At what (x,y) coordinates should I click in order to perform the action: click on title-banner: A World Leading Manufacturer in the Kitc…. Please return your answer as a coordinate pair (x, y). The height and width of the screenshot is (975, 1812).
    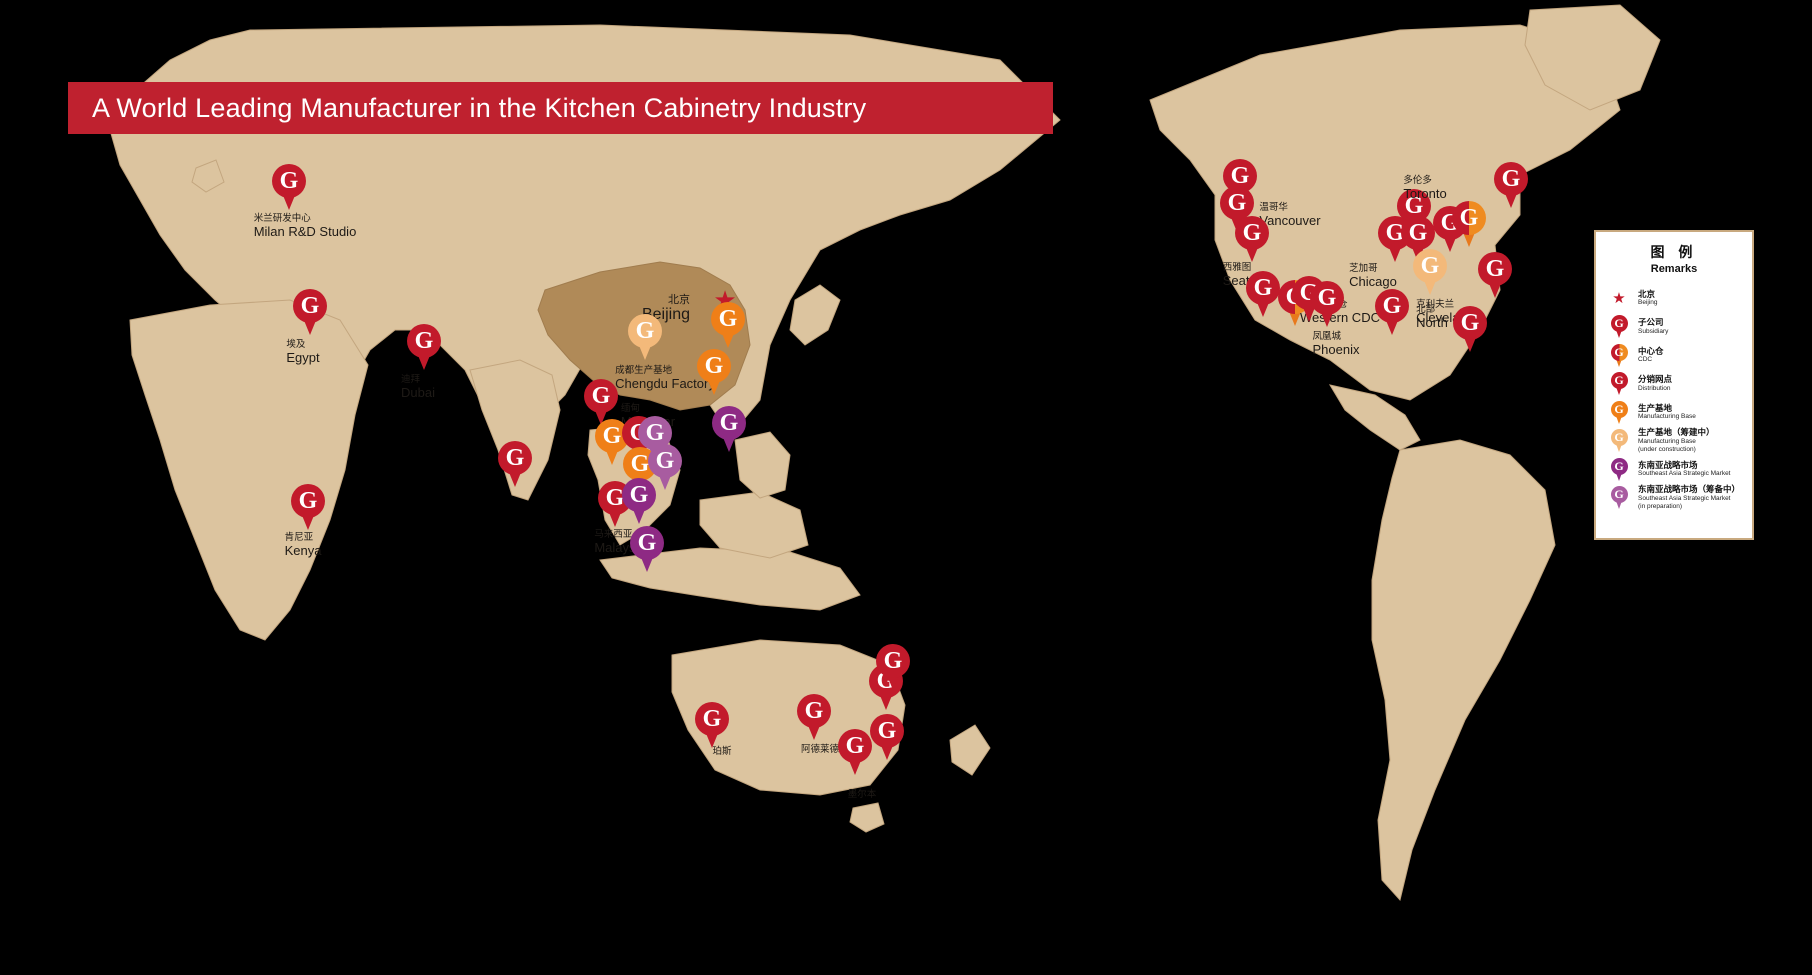
    Looking at the image, I should click on (560, 108).